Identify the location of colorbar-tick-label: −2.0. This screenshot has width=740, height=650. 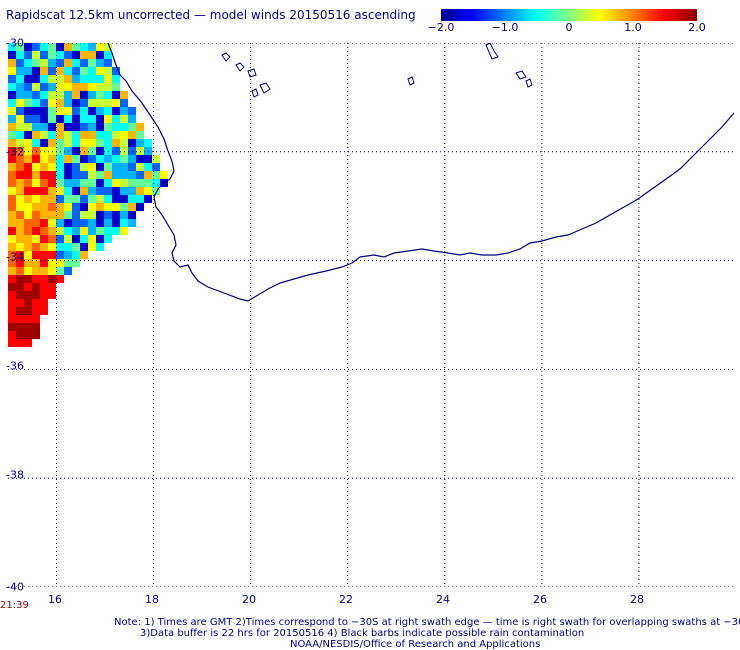
(441, 27).